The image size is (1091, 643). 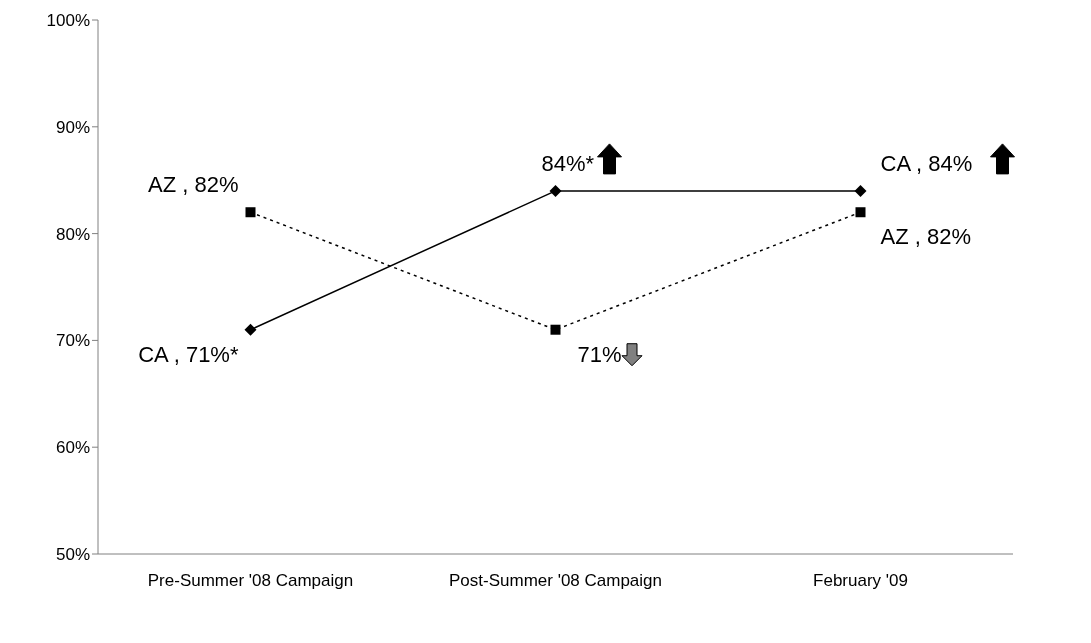 What do you see at coordinates (72, 448) in the screenshot?
I see `y-tick-label: 60%` at bounding box center [72, 448].